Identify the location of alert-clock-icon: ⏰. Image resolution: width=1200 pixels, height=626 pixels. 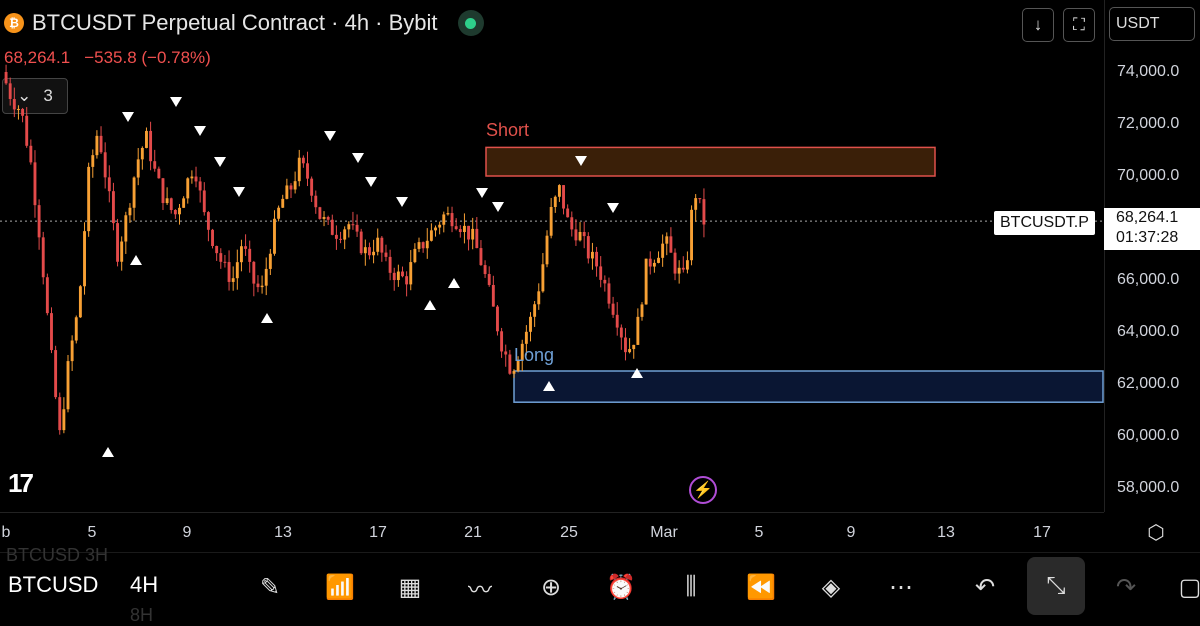
(621, 587).